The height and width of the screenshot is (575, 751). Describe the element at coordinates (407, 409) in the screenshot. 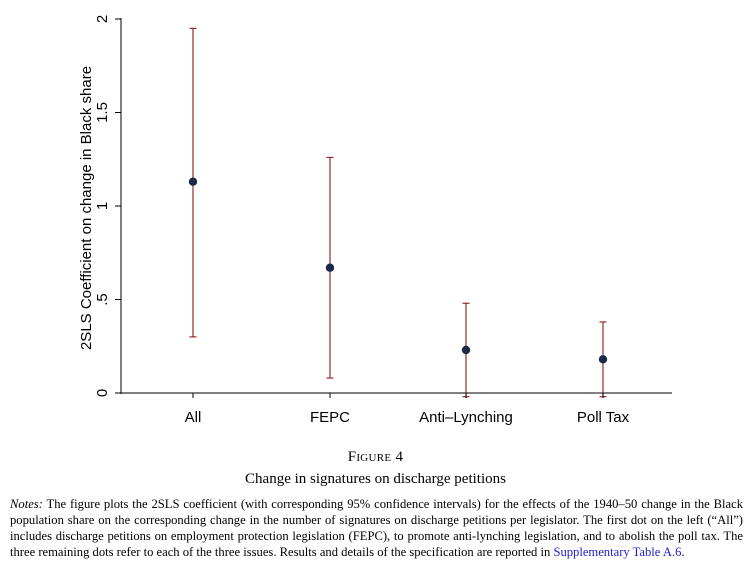

I see `x-axis-labels: All FEPC Anti–Lynching Poll Tax` at that location.